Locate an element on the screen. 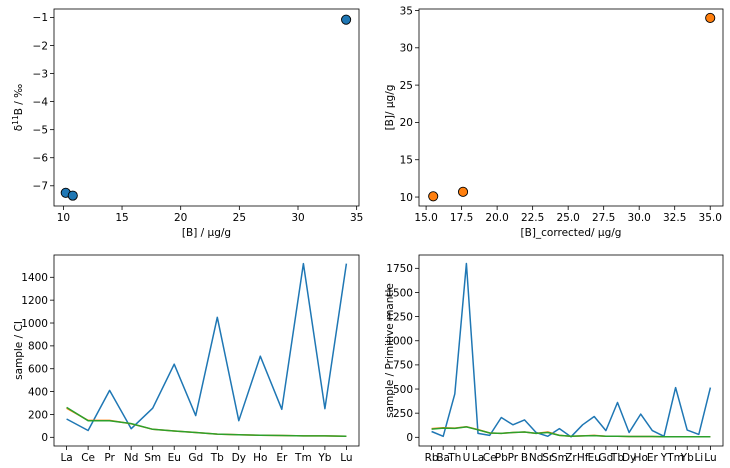  x-tick-label: Sr is located at coordinates (548, 458).